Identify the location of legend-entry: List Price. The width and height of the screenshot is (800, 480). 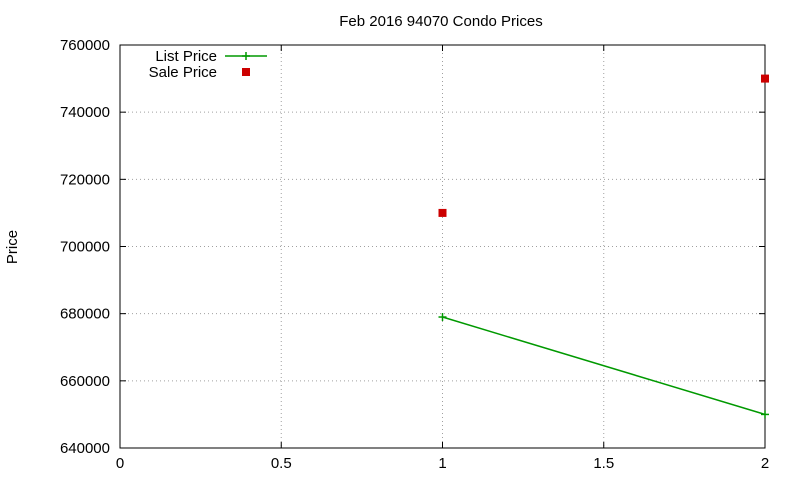
(211, 56).